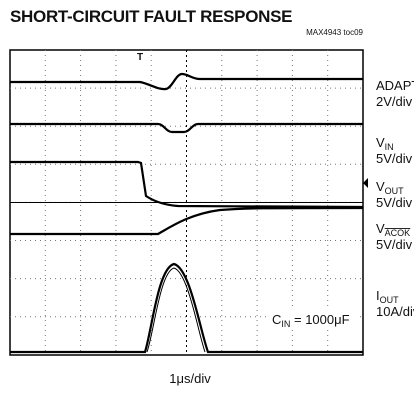  I want to click on channel-name: VOUT, so click(390, 187).